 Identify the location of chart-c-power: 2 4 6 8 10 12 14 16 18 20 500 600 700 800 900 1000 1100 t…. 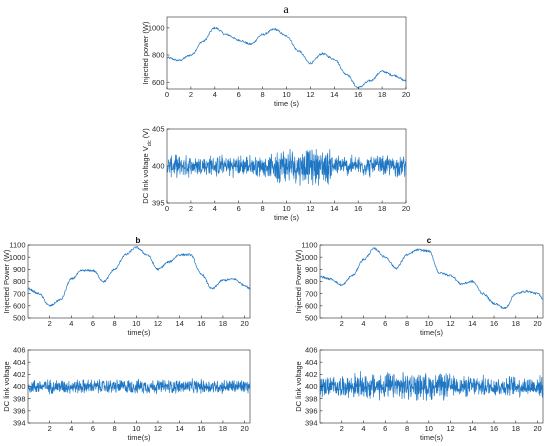
(419, 289).